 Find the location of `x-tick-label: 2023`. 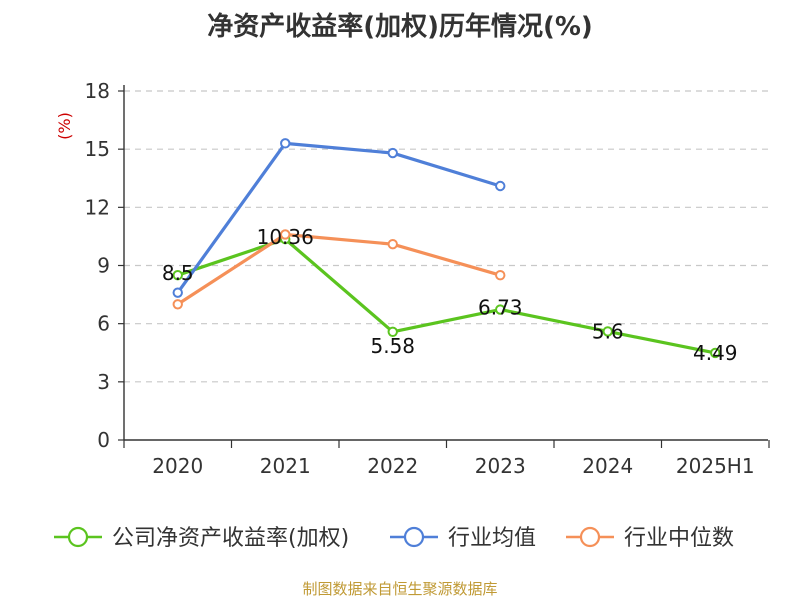

x-tick-label: 2023 is located at coordinates (500, 466).